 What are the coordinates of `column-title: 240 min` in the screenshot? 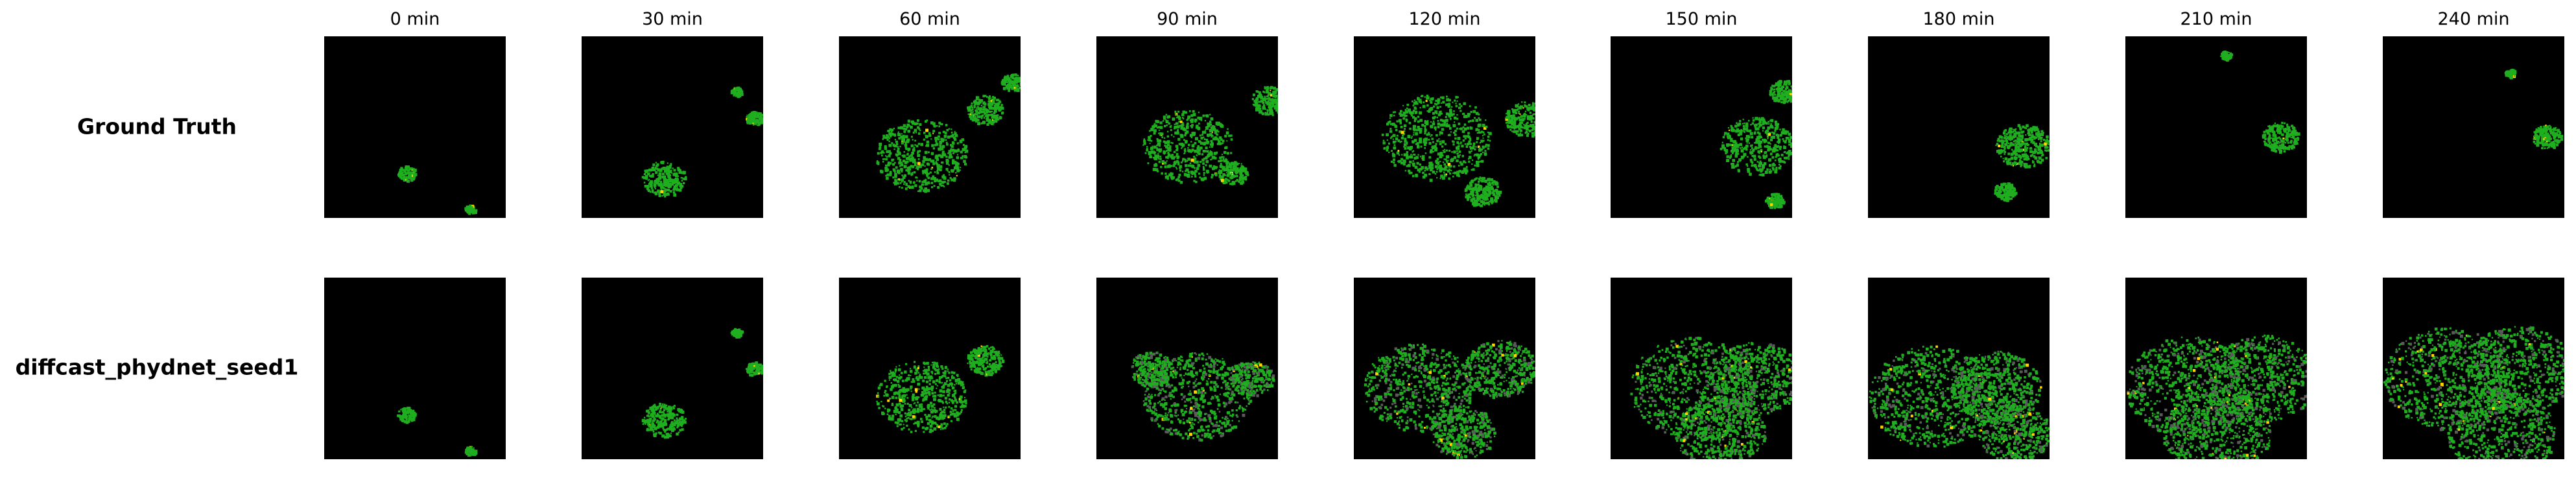 It's located at (2473, 19).